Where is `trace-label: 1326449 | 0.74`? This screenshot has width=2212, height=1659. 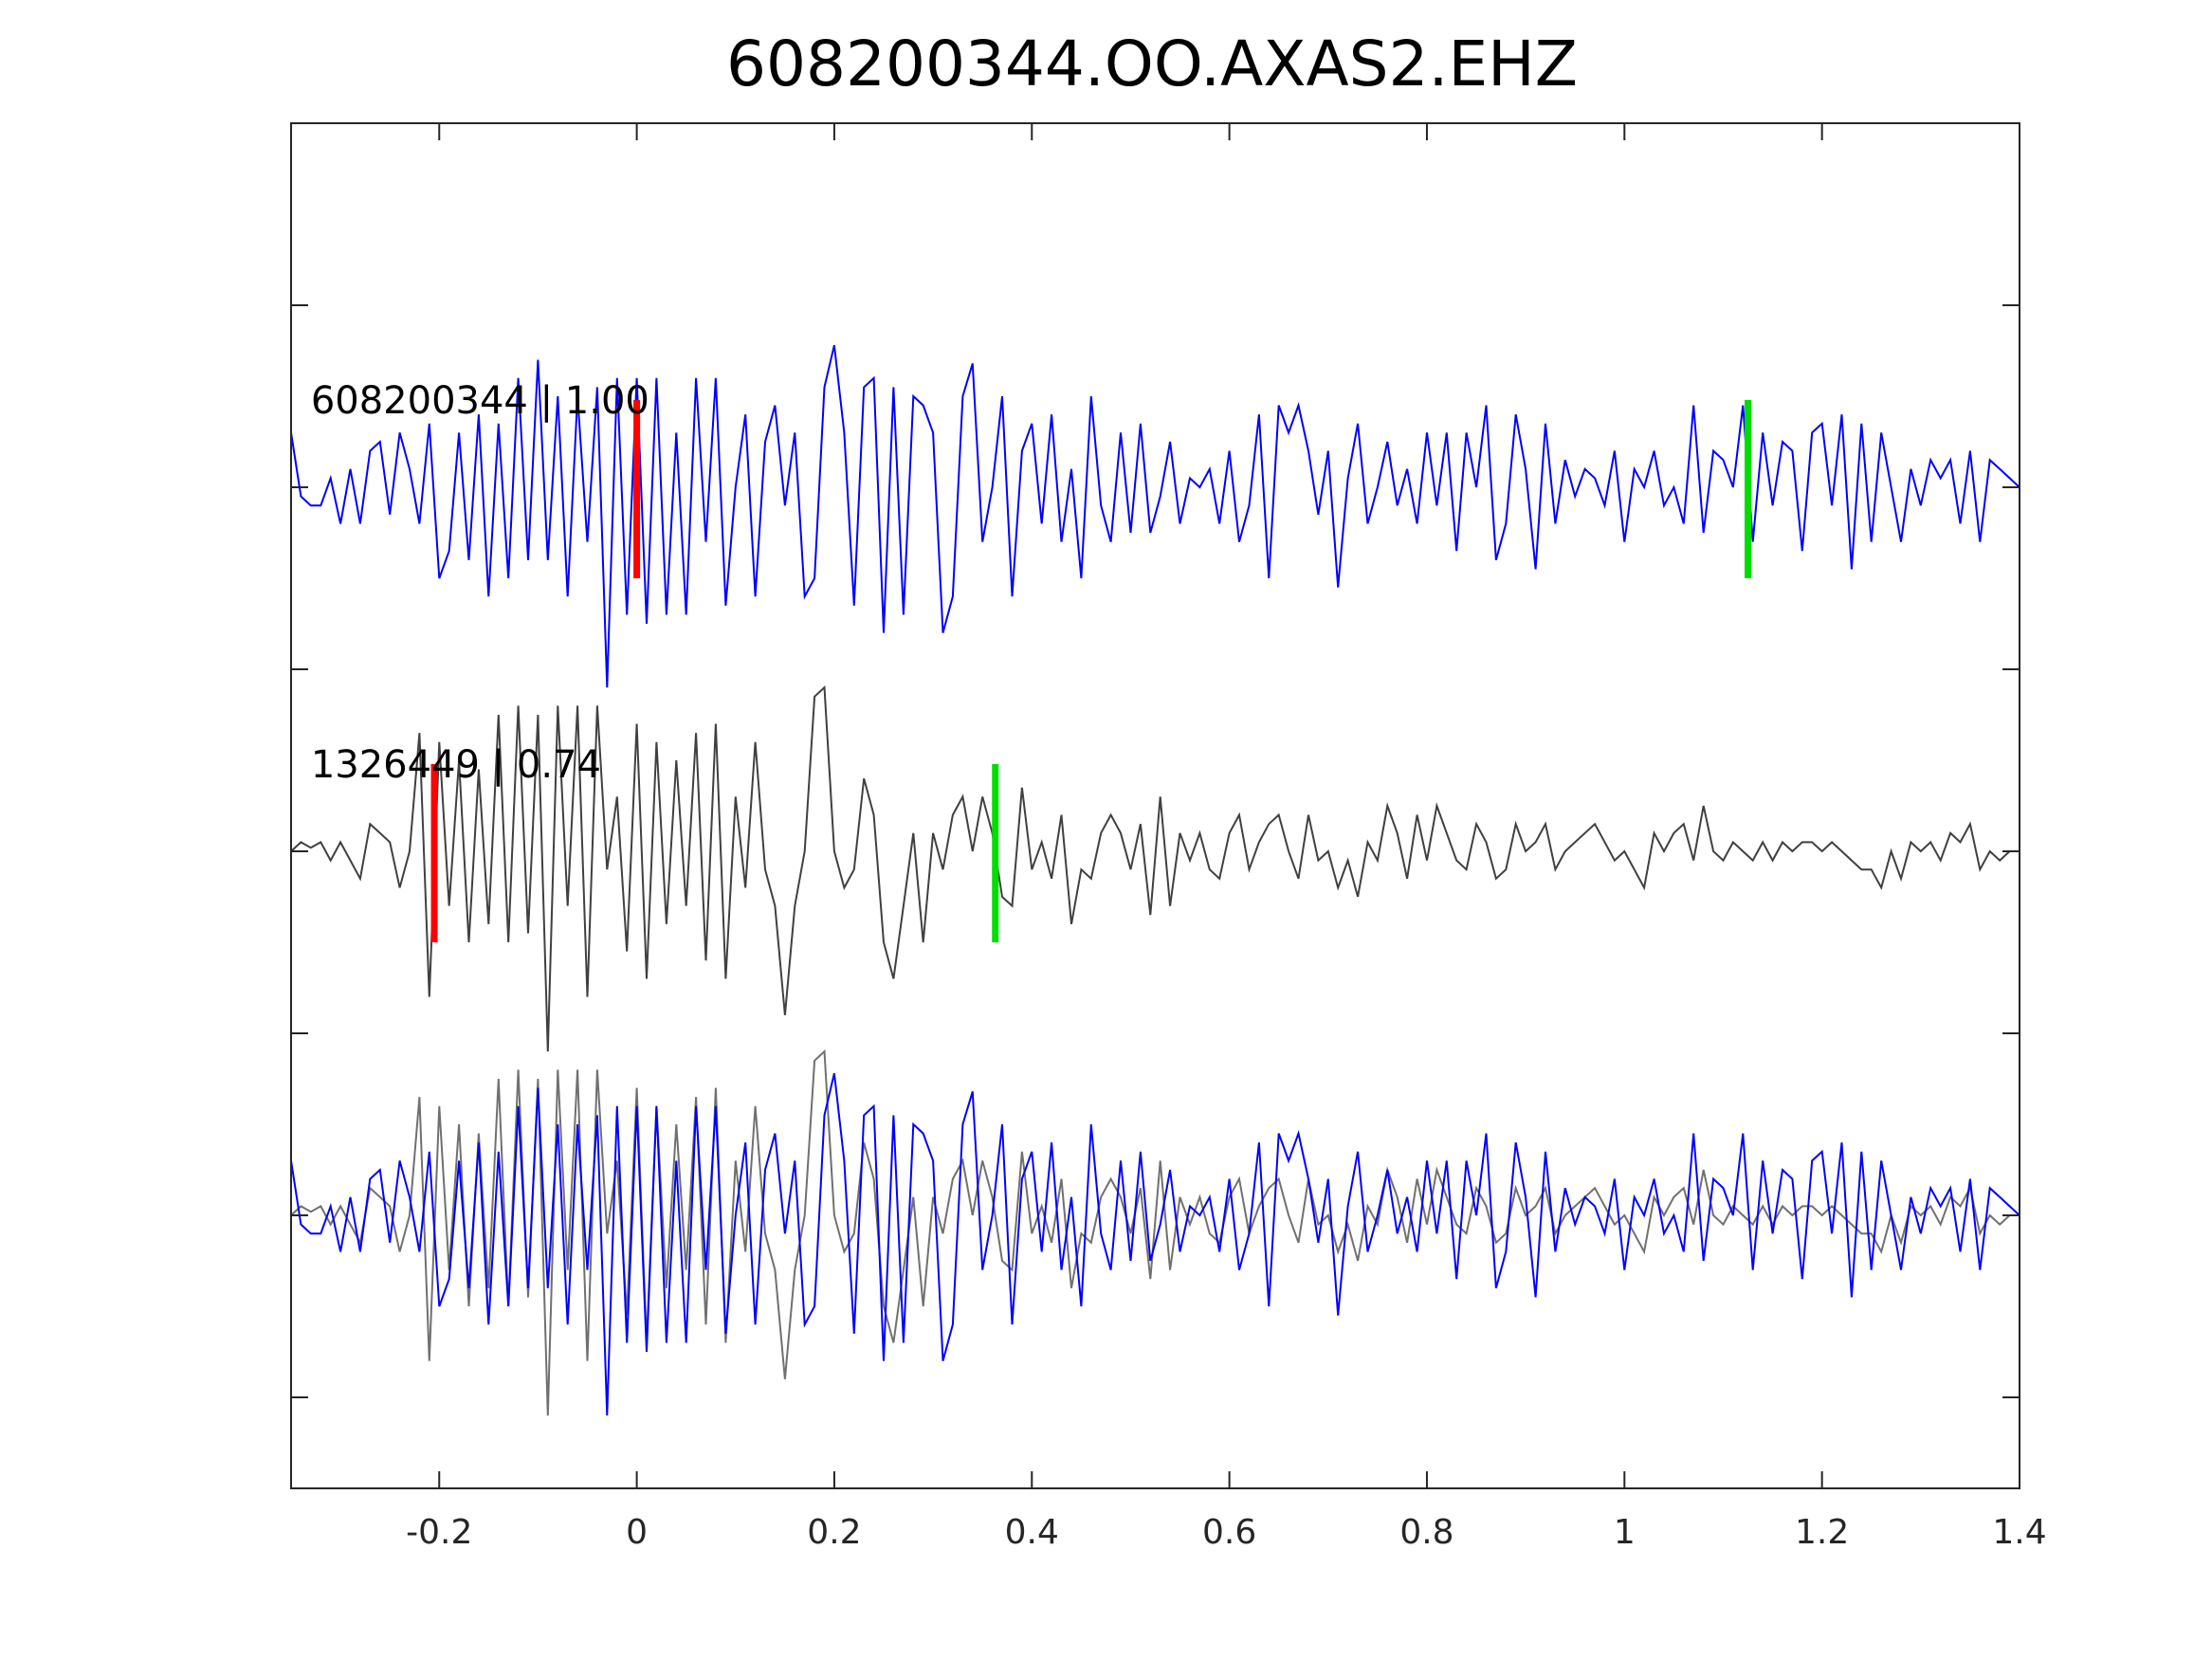 trace-label: 1326449 | 0.74 is located at coordinates (456, 765).